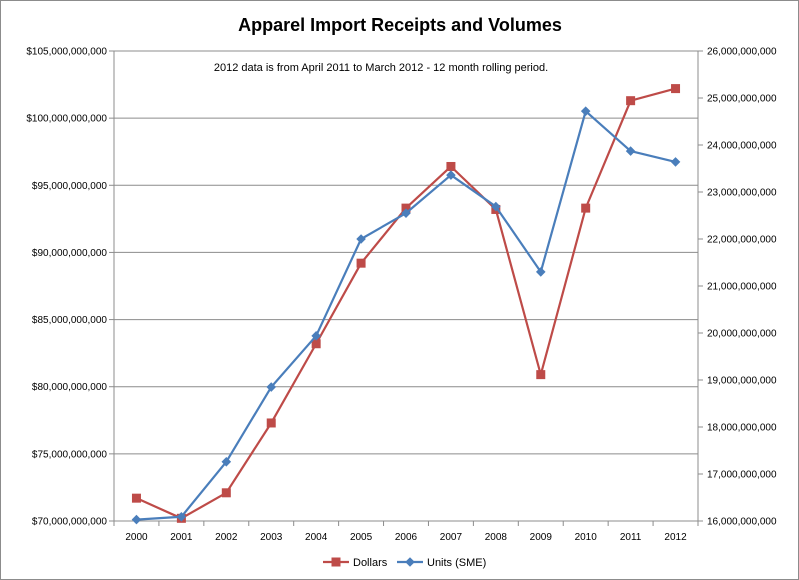 The width and height of the screenshot is (799, 580). What do you see at coordinates (400, 25) in the screenshot?
I see `chart-title: Apparel Import Receipts and Volumes` at bounding box center [400, 25].